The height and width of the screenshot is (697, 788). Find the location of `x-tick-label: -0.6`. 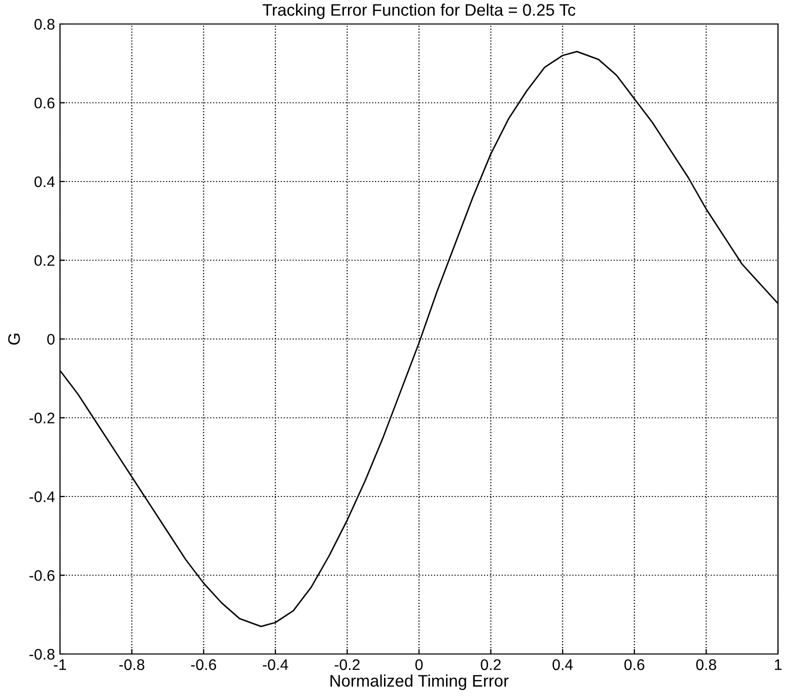

x-tick-label: -0.6 is located at coordinates (203, 664).